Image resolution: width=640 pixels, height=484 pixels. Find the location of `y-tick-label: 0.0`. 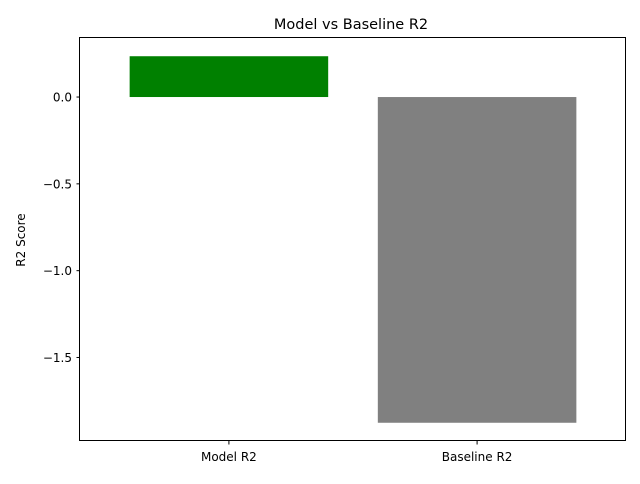

y-tick-label: 0.0 is located at coordinates (62, 98).